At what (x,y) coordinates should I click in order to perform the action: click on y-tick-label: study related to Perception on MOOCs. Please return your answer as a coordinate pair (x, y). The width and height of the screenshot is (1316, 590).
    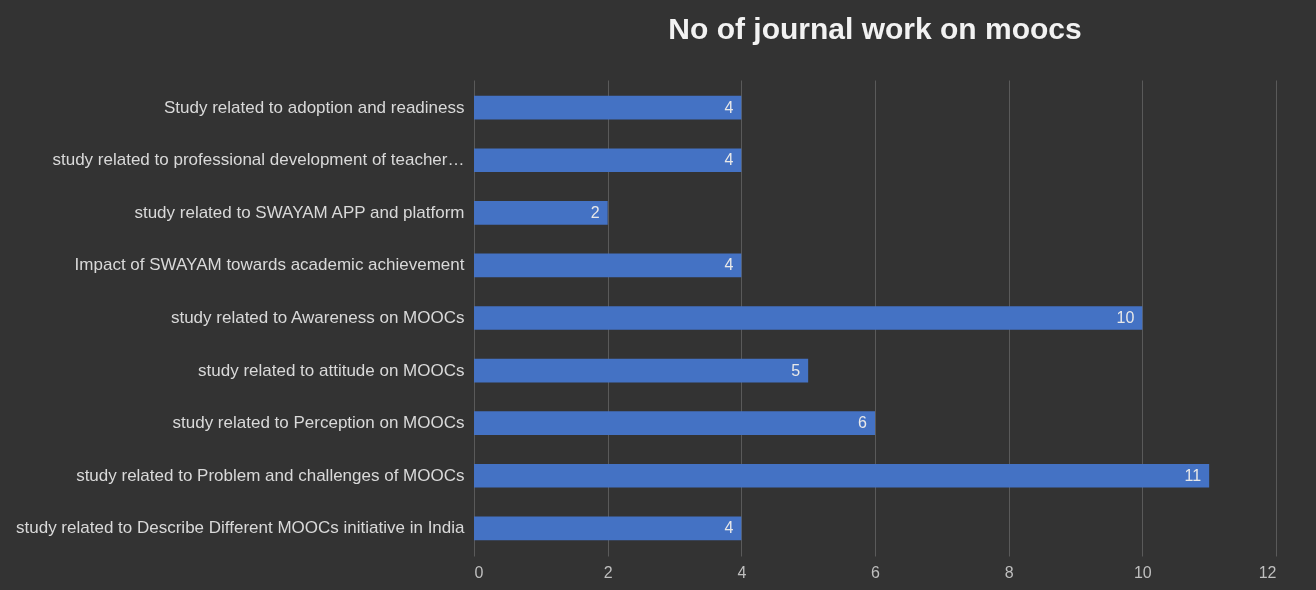
    Looking at the image, I should click on (318, 423).